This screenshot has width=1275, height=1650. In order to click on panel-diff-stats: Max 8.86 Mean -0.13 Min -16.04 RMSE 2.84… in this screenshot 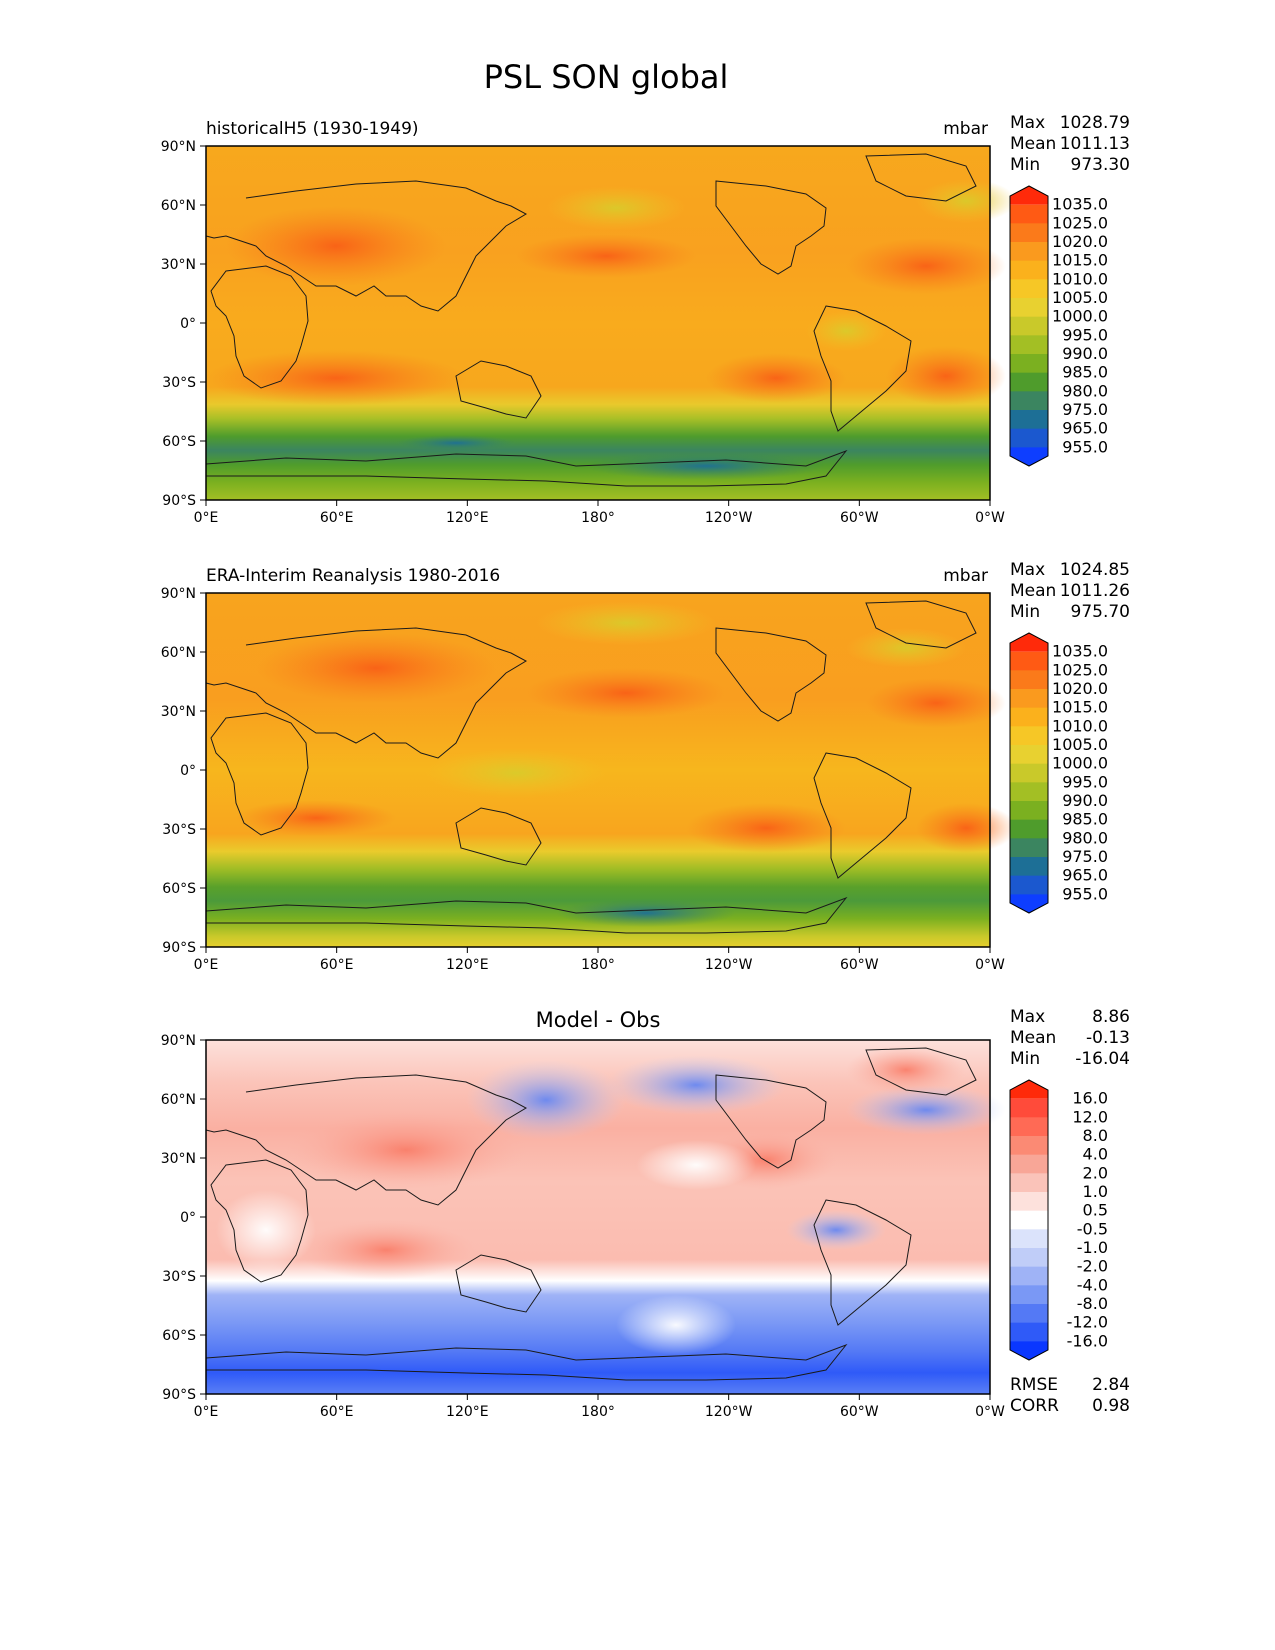, I will do `click(1070, 1211)`.